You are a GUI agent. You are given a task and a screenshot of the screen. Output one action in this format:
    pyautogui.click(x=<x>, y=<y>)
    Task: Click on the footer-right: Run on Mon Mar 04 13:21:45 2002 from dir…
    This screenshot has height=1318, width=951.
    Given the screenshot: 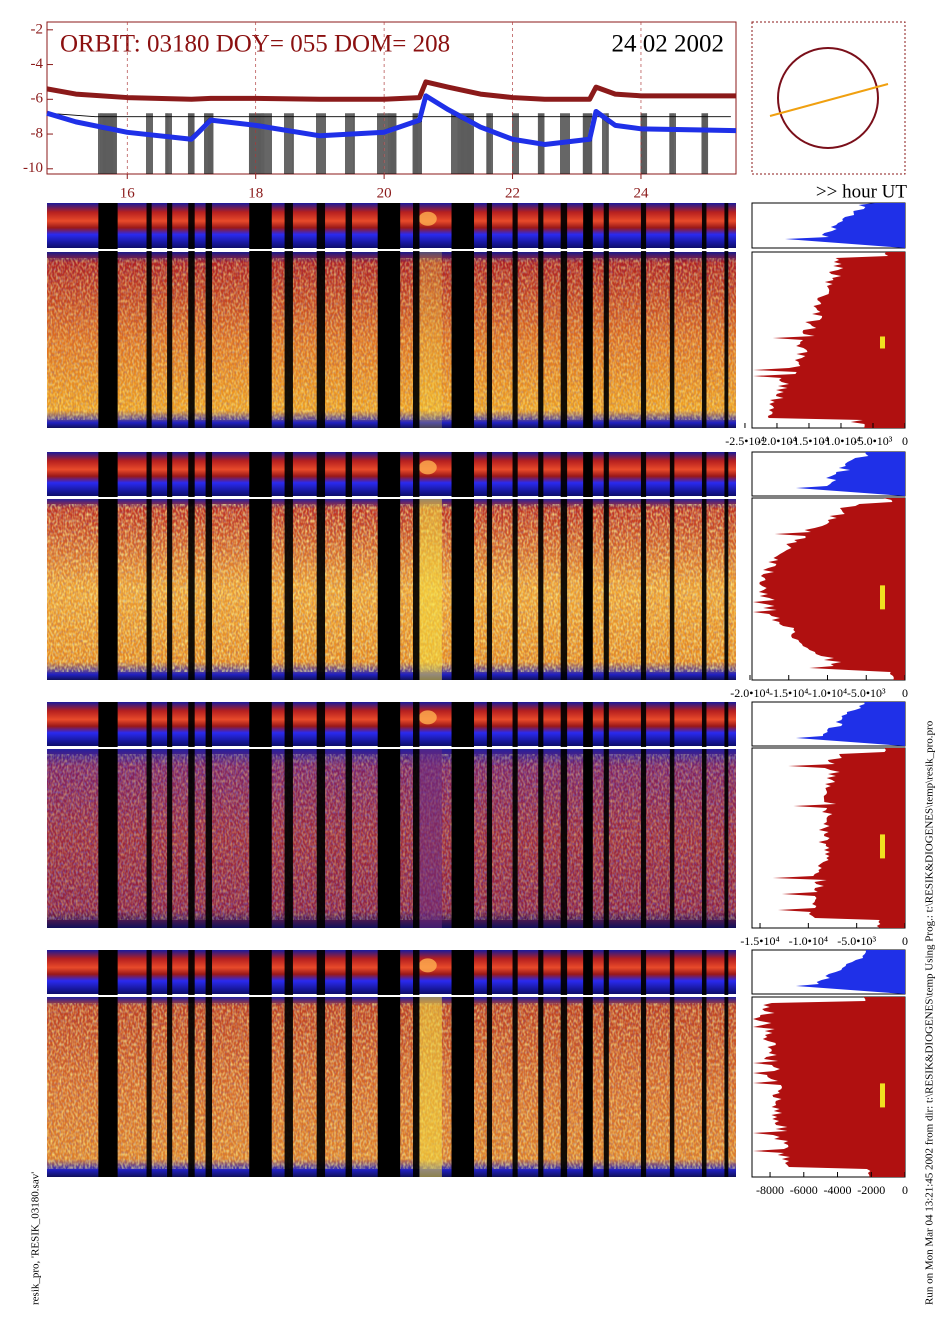 What is the action you would take?
    pyautogui.click(x=930, y=1012)
    